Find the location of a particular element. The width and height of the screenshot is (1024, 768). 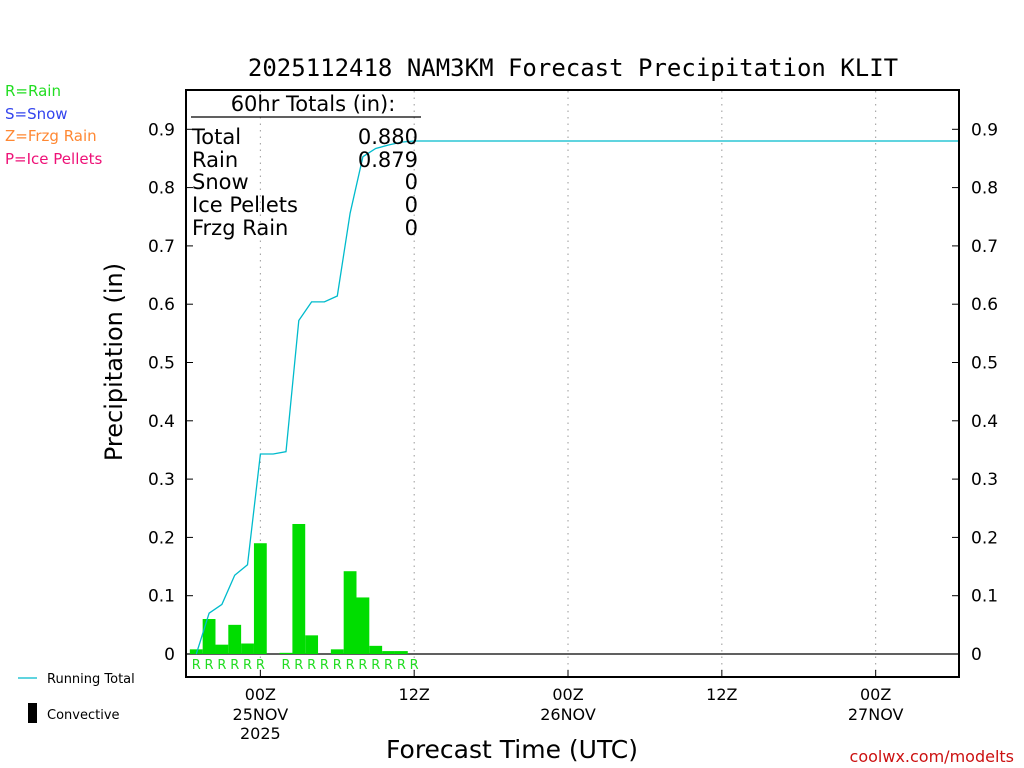

y-tick-label-left: 0.2 is located at coordinates (161, 538).